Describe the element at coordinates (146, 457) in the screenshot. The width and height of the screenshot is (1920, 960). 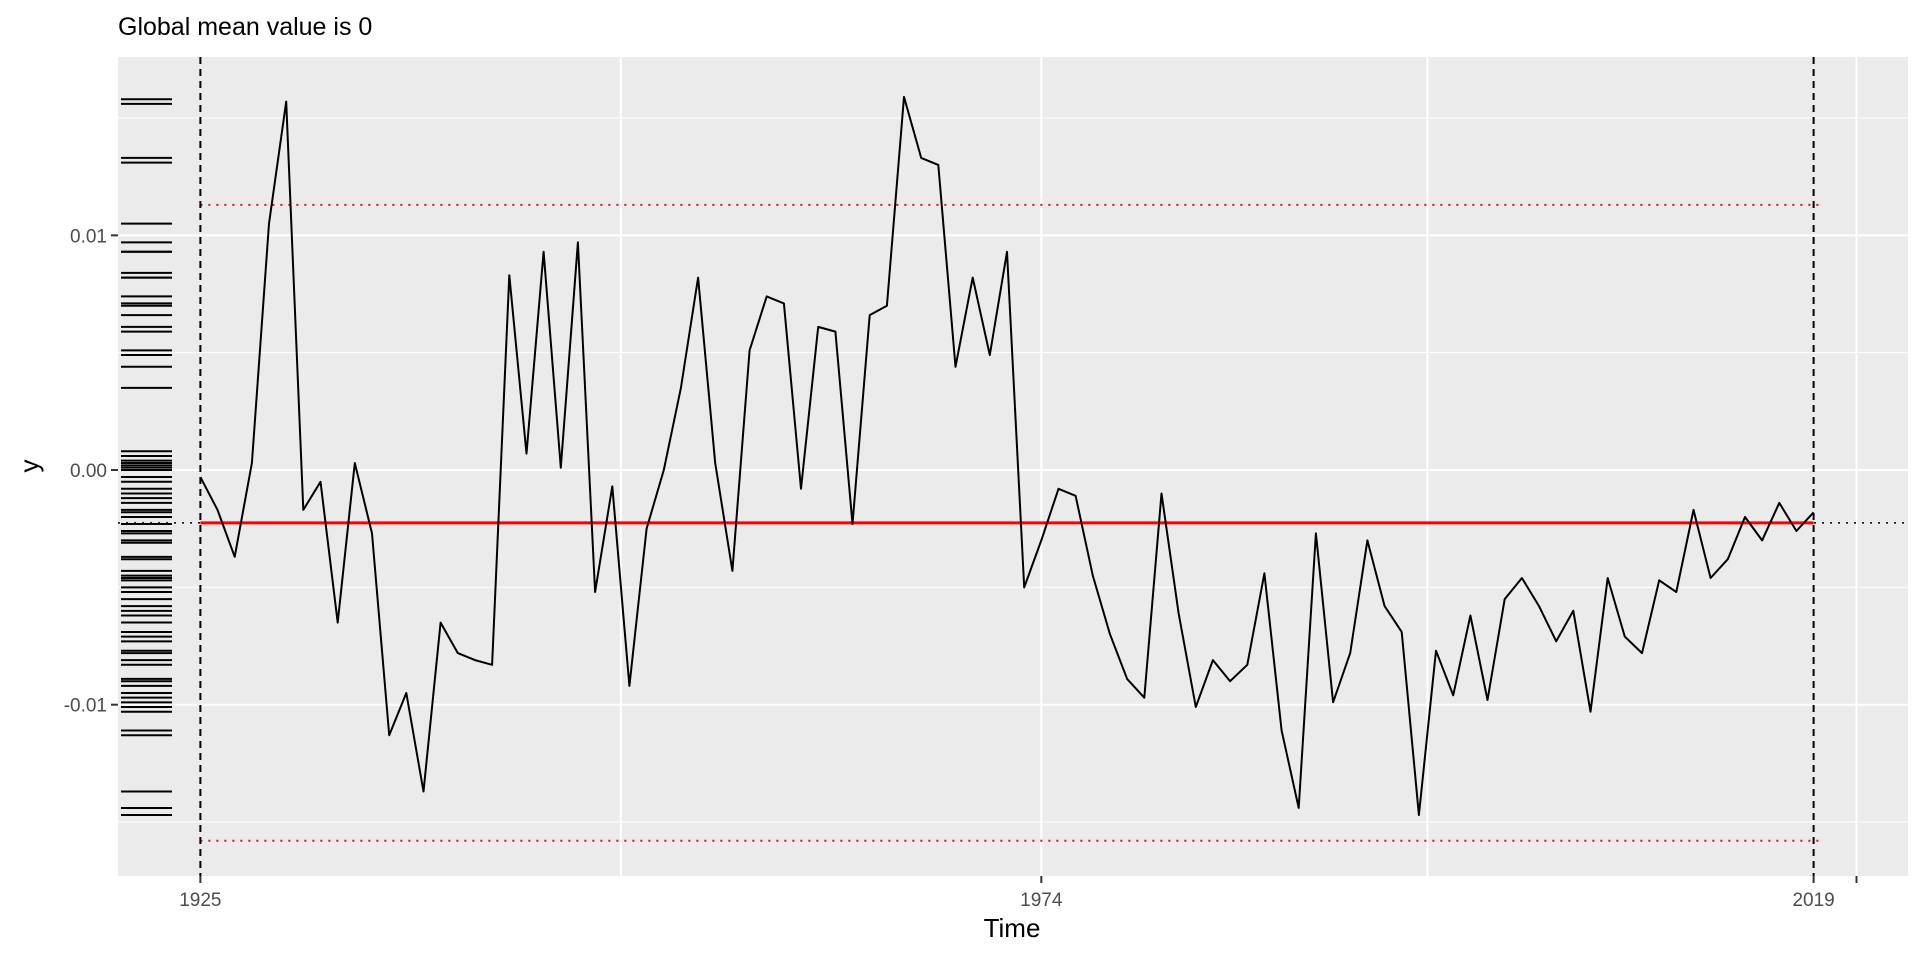
I see `value-rug` at that location.